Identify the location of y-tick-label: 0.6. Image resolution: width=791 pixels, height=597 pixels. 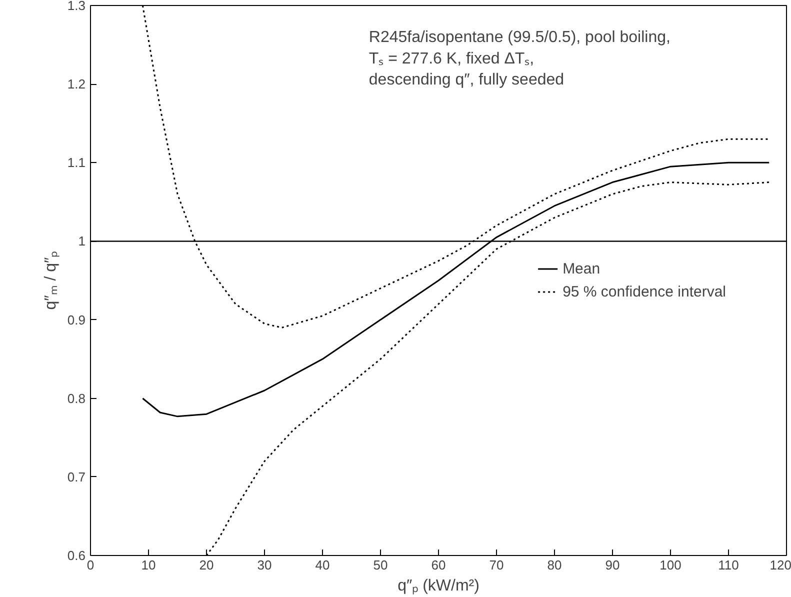
(76, 555).